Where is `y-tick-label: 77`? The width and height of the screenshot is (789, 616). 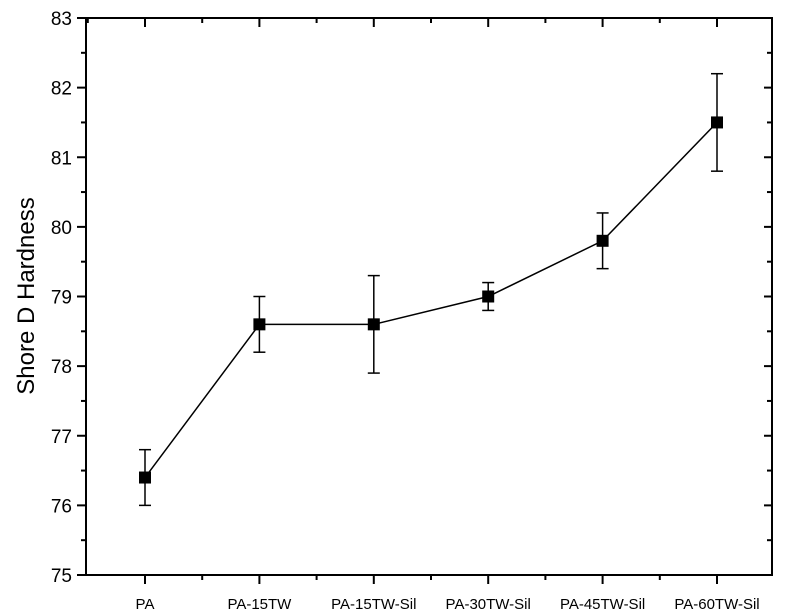
y-tick-label: 77 is located at coordinates (61, 437).